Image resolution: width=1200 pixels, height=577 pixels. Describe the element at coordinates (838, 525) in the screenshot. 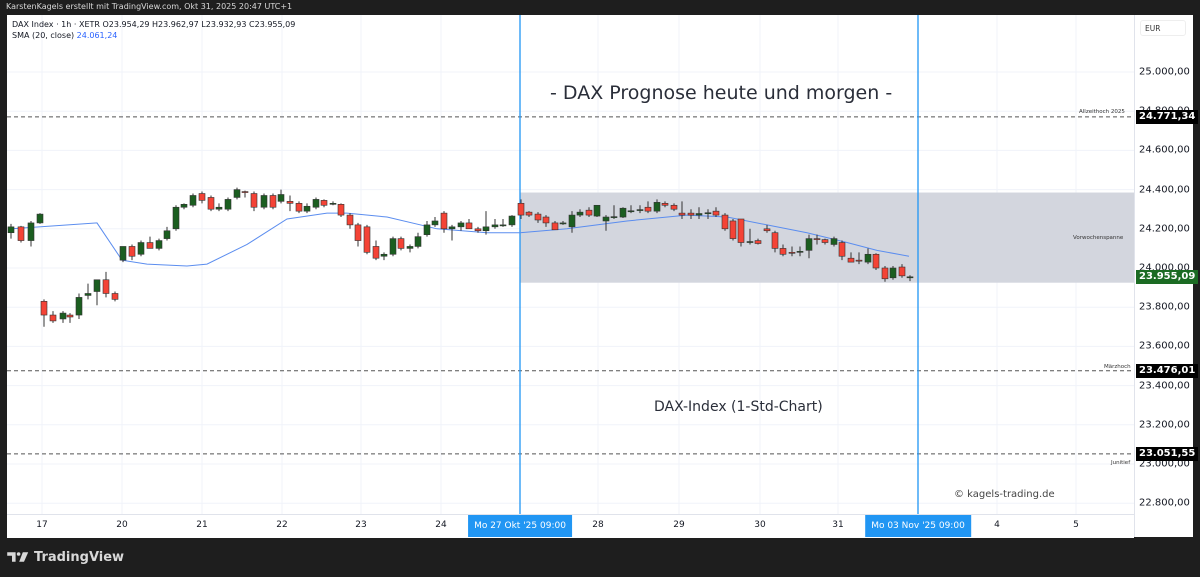

I see `time-tick-label: 31` at that location.